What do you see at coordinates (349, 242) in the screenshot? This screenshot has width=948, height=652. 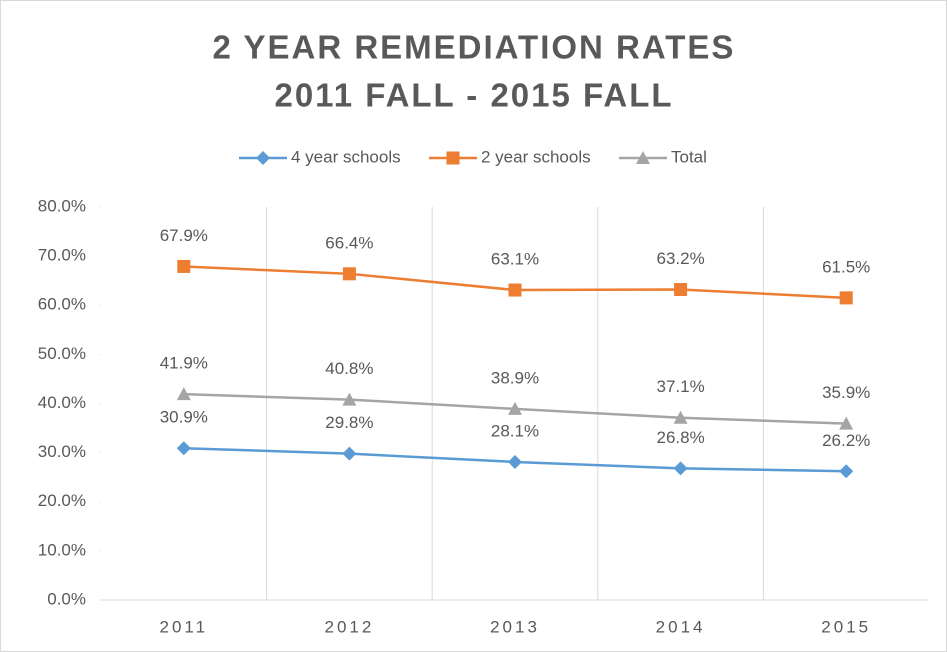 I see `data-label: 66.4%` at bounding box center [349, 242].